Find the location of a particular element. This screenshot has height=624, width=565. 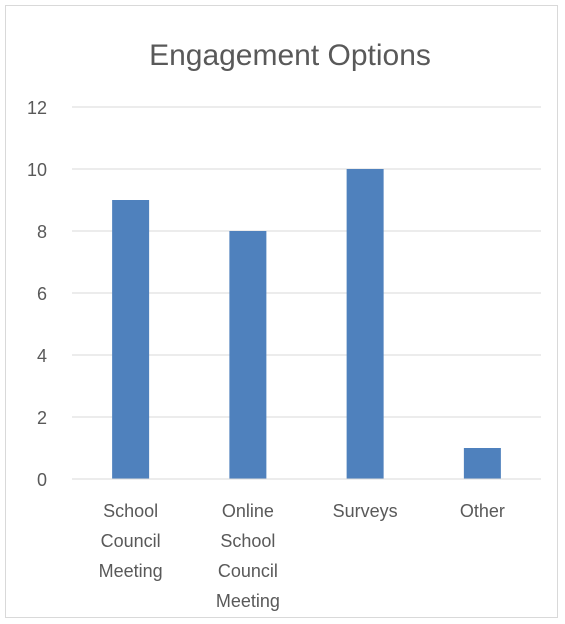

bar-school-council-meeting is located at coordinates (131, 339).